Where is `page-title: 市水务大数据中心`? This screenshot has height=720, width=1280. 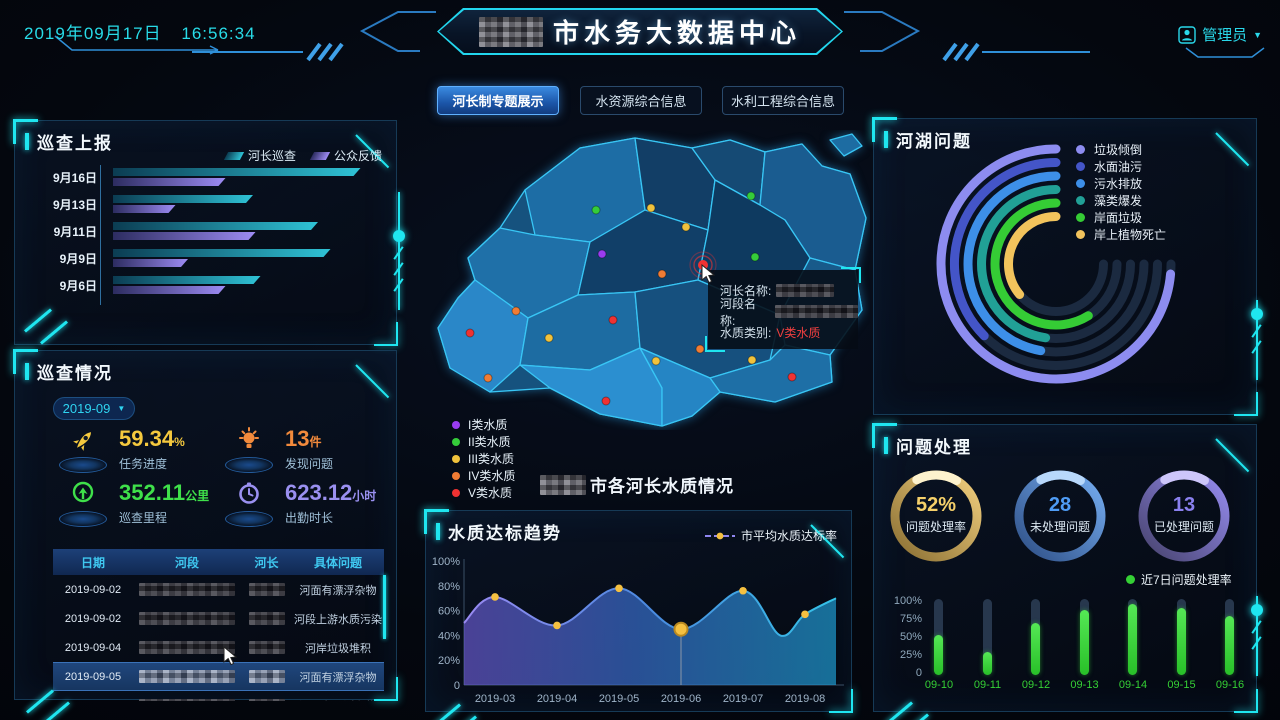
page-title: 市水务大数据中心 is located at coordinates (676, 33).